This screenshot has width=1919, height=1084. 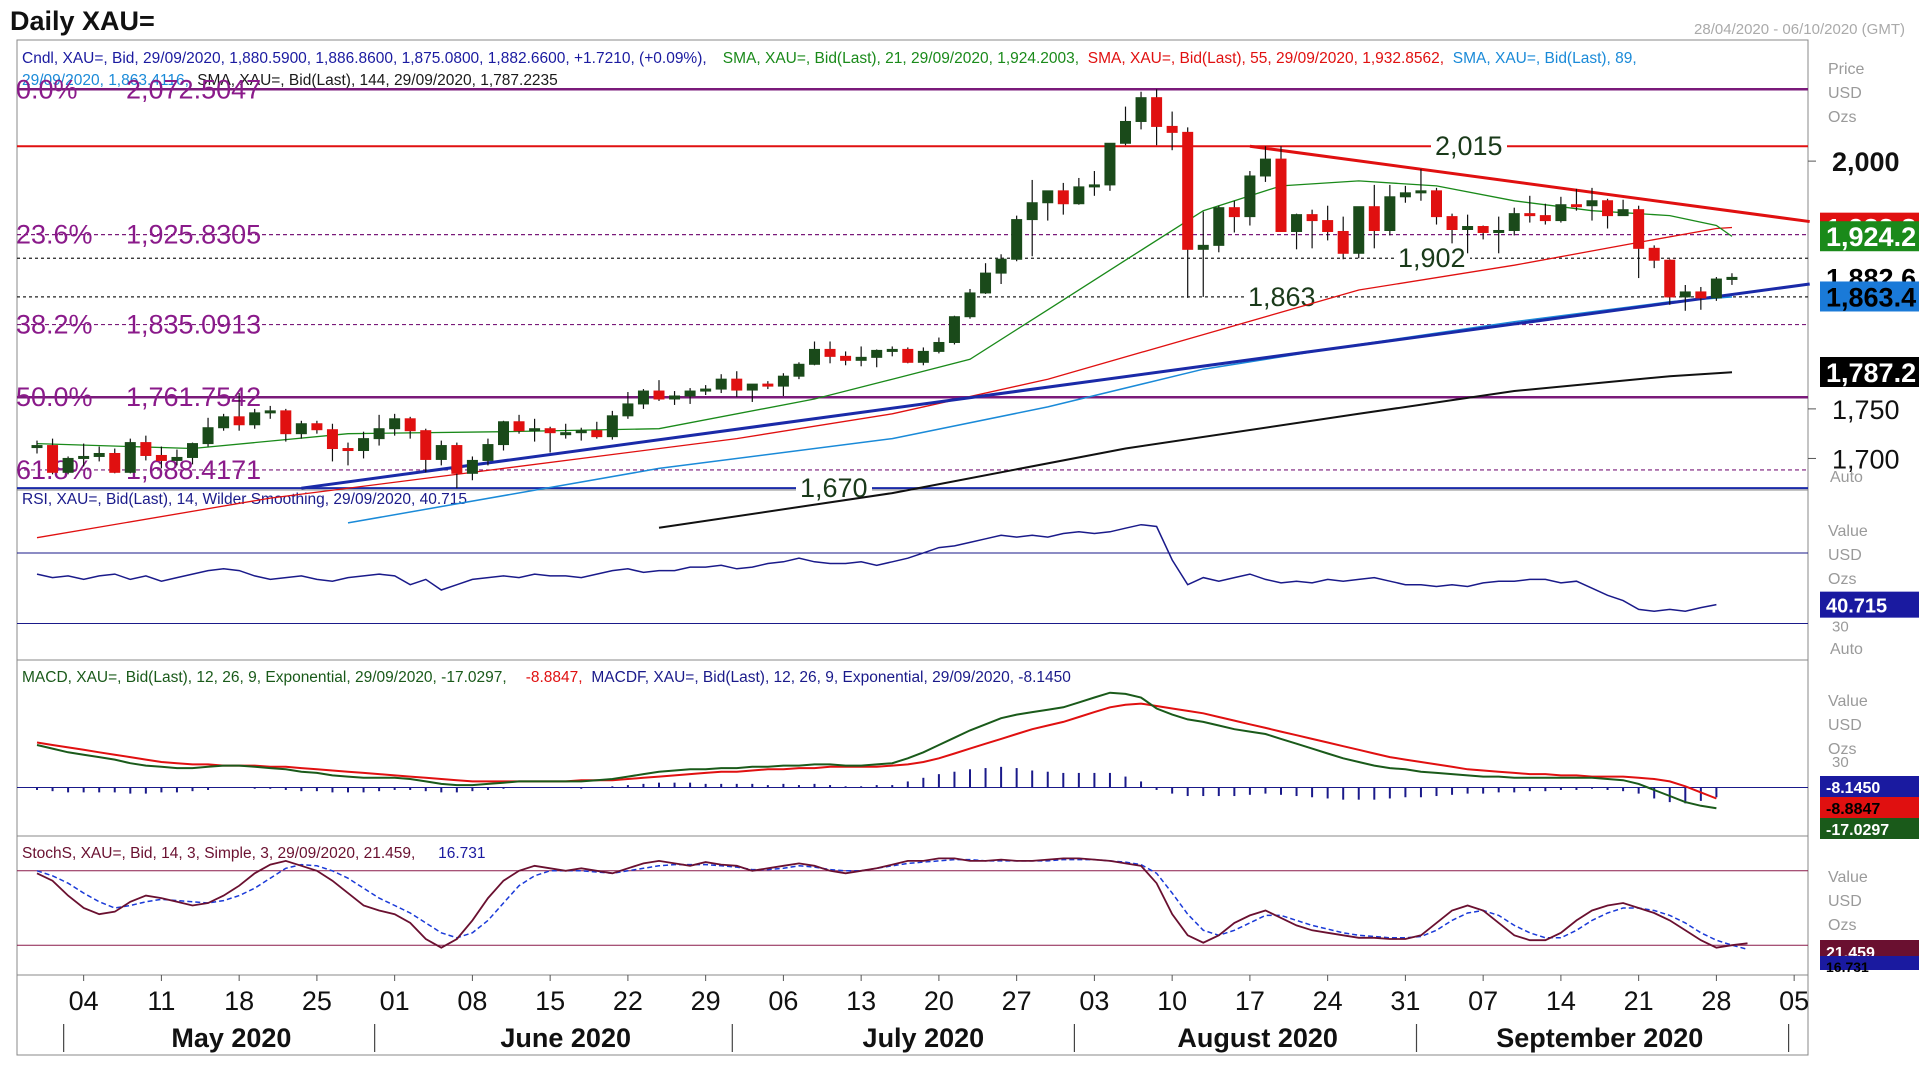 What do you see at coordinates (876, 567) in the screenshot?
I see `rsi-line` at bounding box center [876, 567].